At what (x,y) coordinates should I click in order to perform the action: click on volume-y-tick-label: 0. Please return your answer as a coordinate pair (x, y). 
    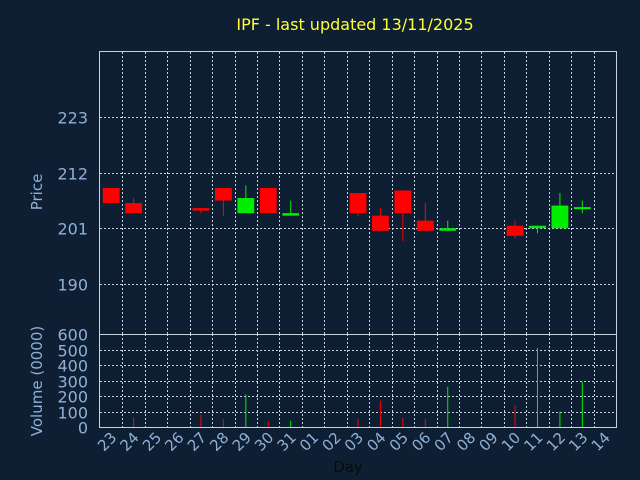
    Looking at the image, I should click on (83, 428).